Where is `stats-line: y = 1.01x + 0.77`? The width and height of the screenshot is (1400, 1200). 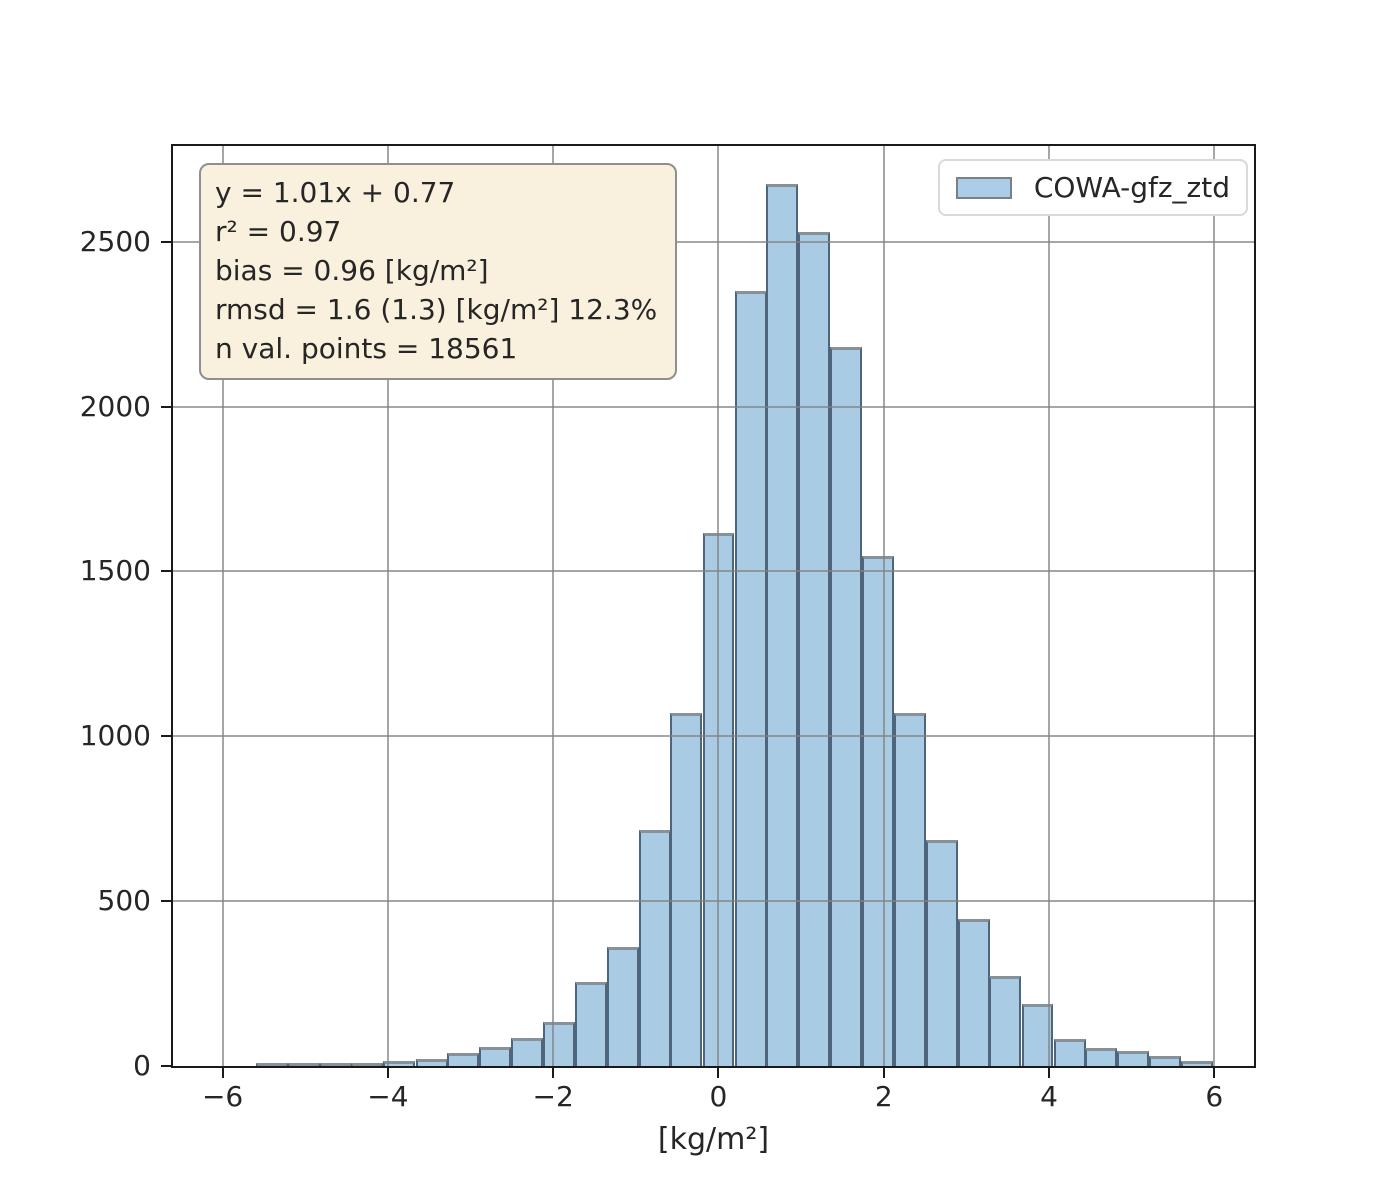 stats-line: y = 1.01x + 0.77 is located at coordinates (335, 192).